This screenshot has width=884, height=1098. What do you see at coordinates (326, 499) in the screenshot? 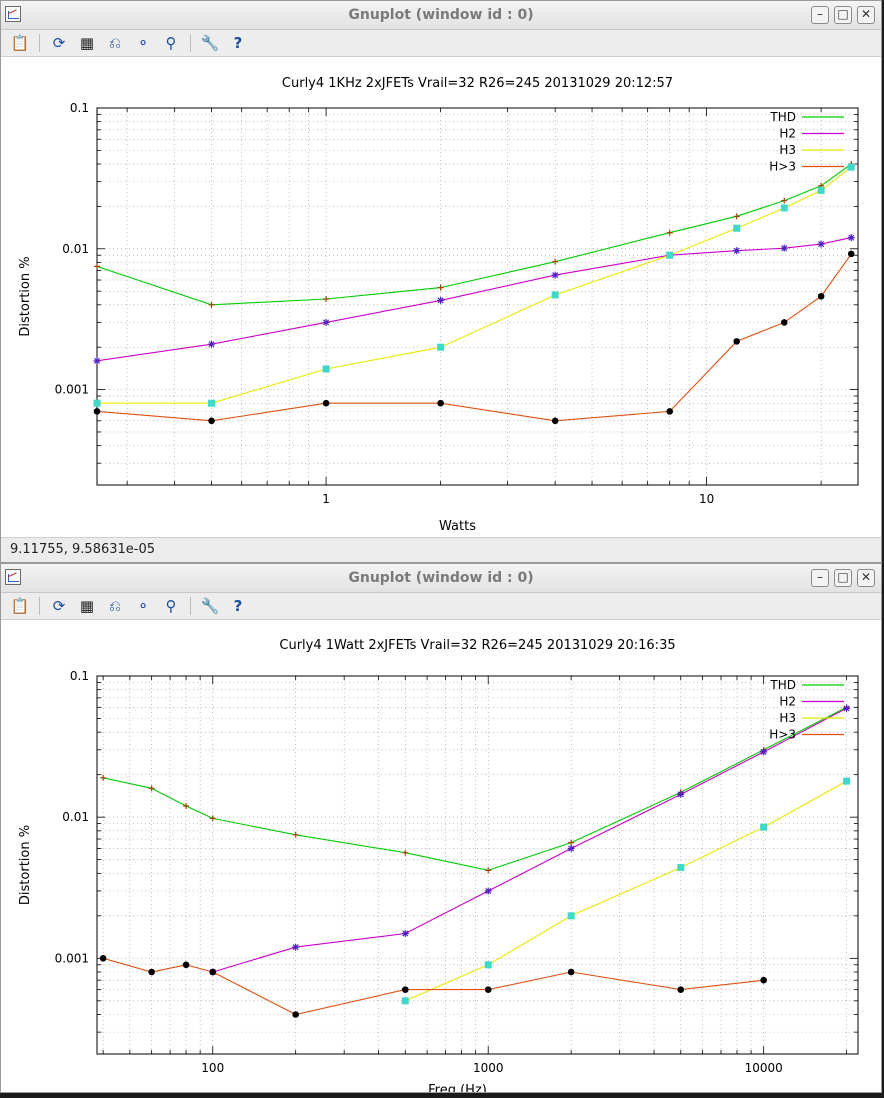
I see `x-tick-label: 1` at bounding box center [326, 499].